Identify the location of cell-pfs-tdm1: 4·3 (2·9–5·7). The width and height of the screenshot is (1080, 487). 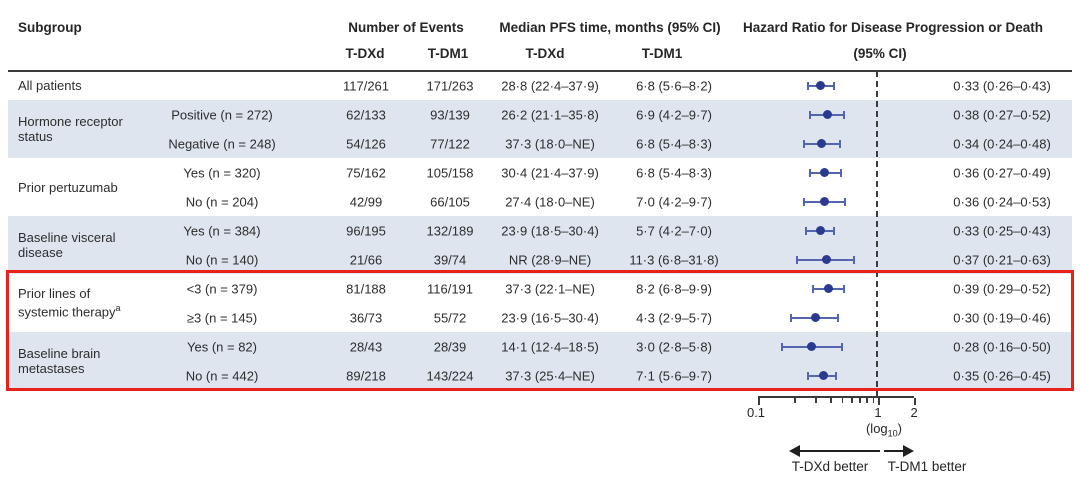
(674, 317).